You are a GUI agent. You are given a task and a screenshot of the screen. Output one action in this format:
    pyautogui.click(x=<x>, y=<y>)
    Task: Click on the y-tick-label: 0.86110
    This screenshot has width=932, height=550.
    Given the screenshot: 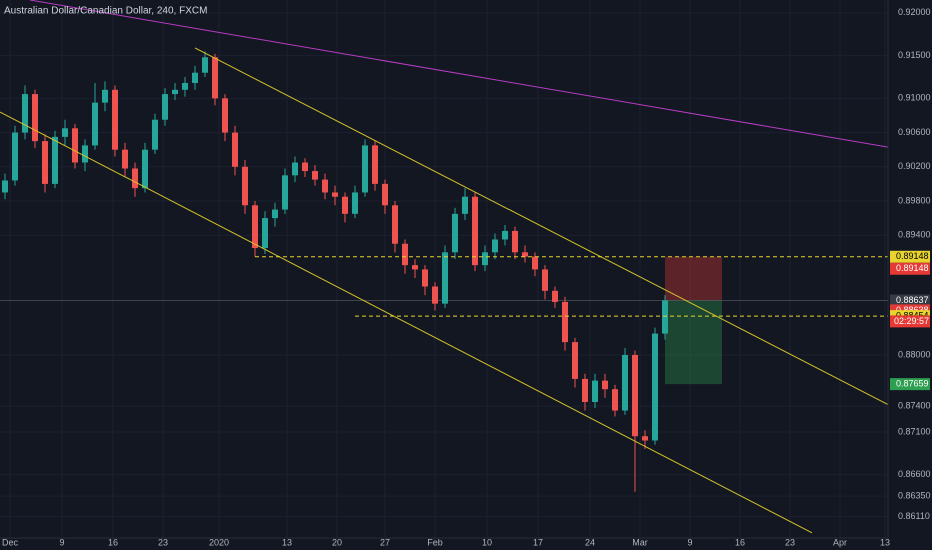 What is the action you would take?
    pyautogui.click(x=914, y=516)
    